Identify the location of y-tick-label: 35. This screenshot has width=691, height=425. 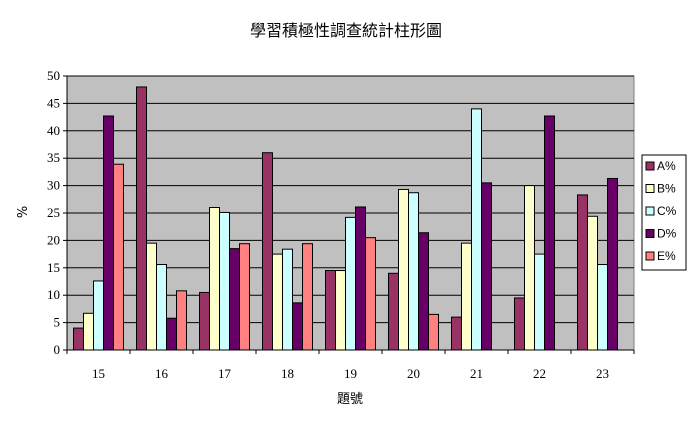
(53, 157).